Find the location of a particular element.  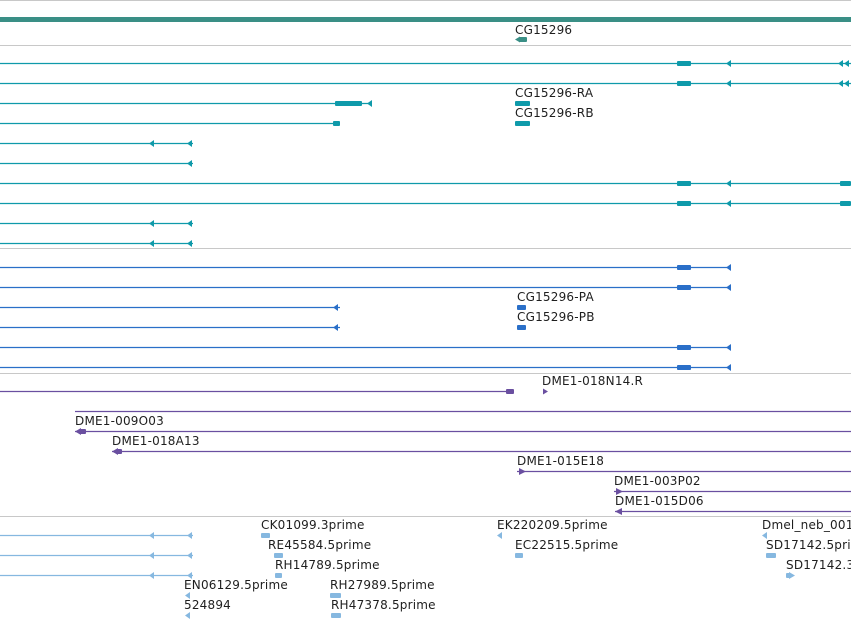

est-label-ck01099-3prime: CK01099.3prime is located at coordinates (313, 525).